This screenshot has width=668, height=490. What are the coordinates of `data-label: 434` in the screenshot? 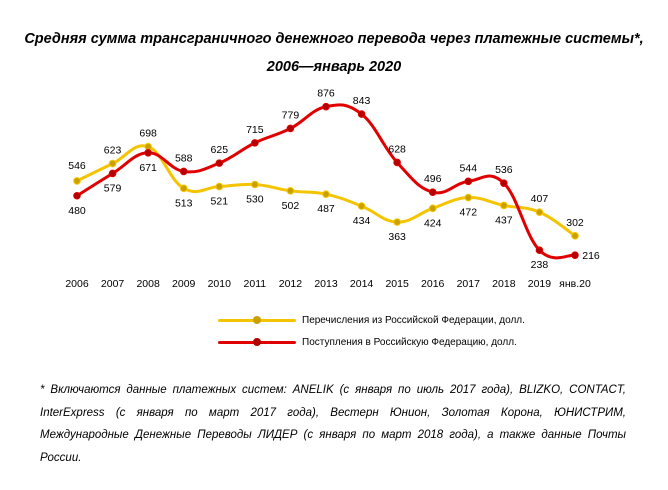 It's located at (362, 221).